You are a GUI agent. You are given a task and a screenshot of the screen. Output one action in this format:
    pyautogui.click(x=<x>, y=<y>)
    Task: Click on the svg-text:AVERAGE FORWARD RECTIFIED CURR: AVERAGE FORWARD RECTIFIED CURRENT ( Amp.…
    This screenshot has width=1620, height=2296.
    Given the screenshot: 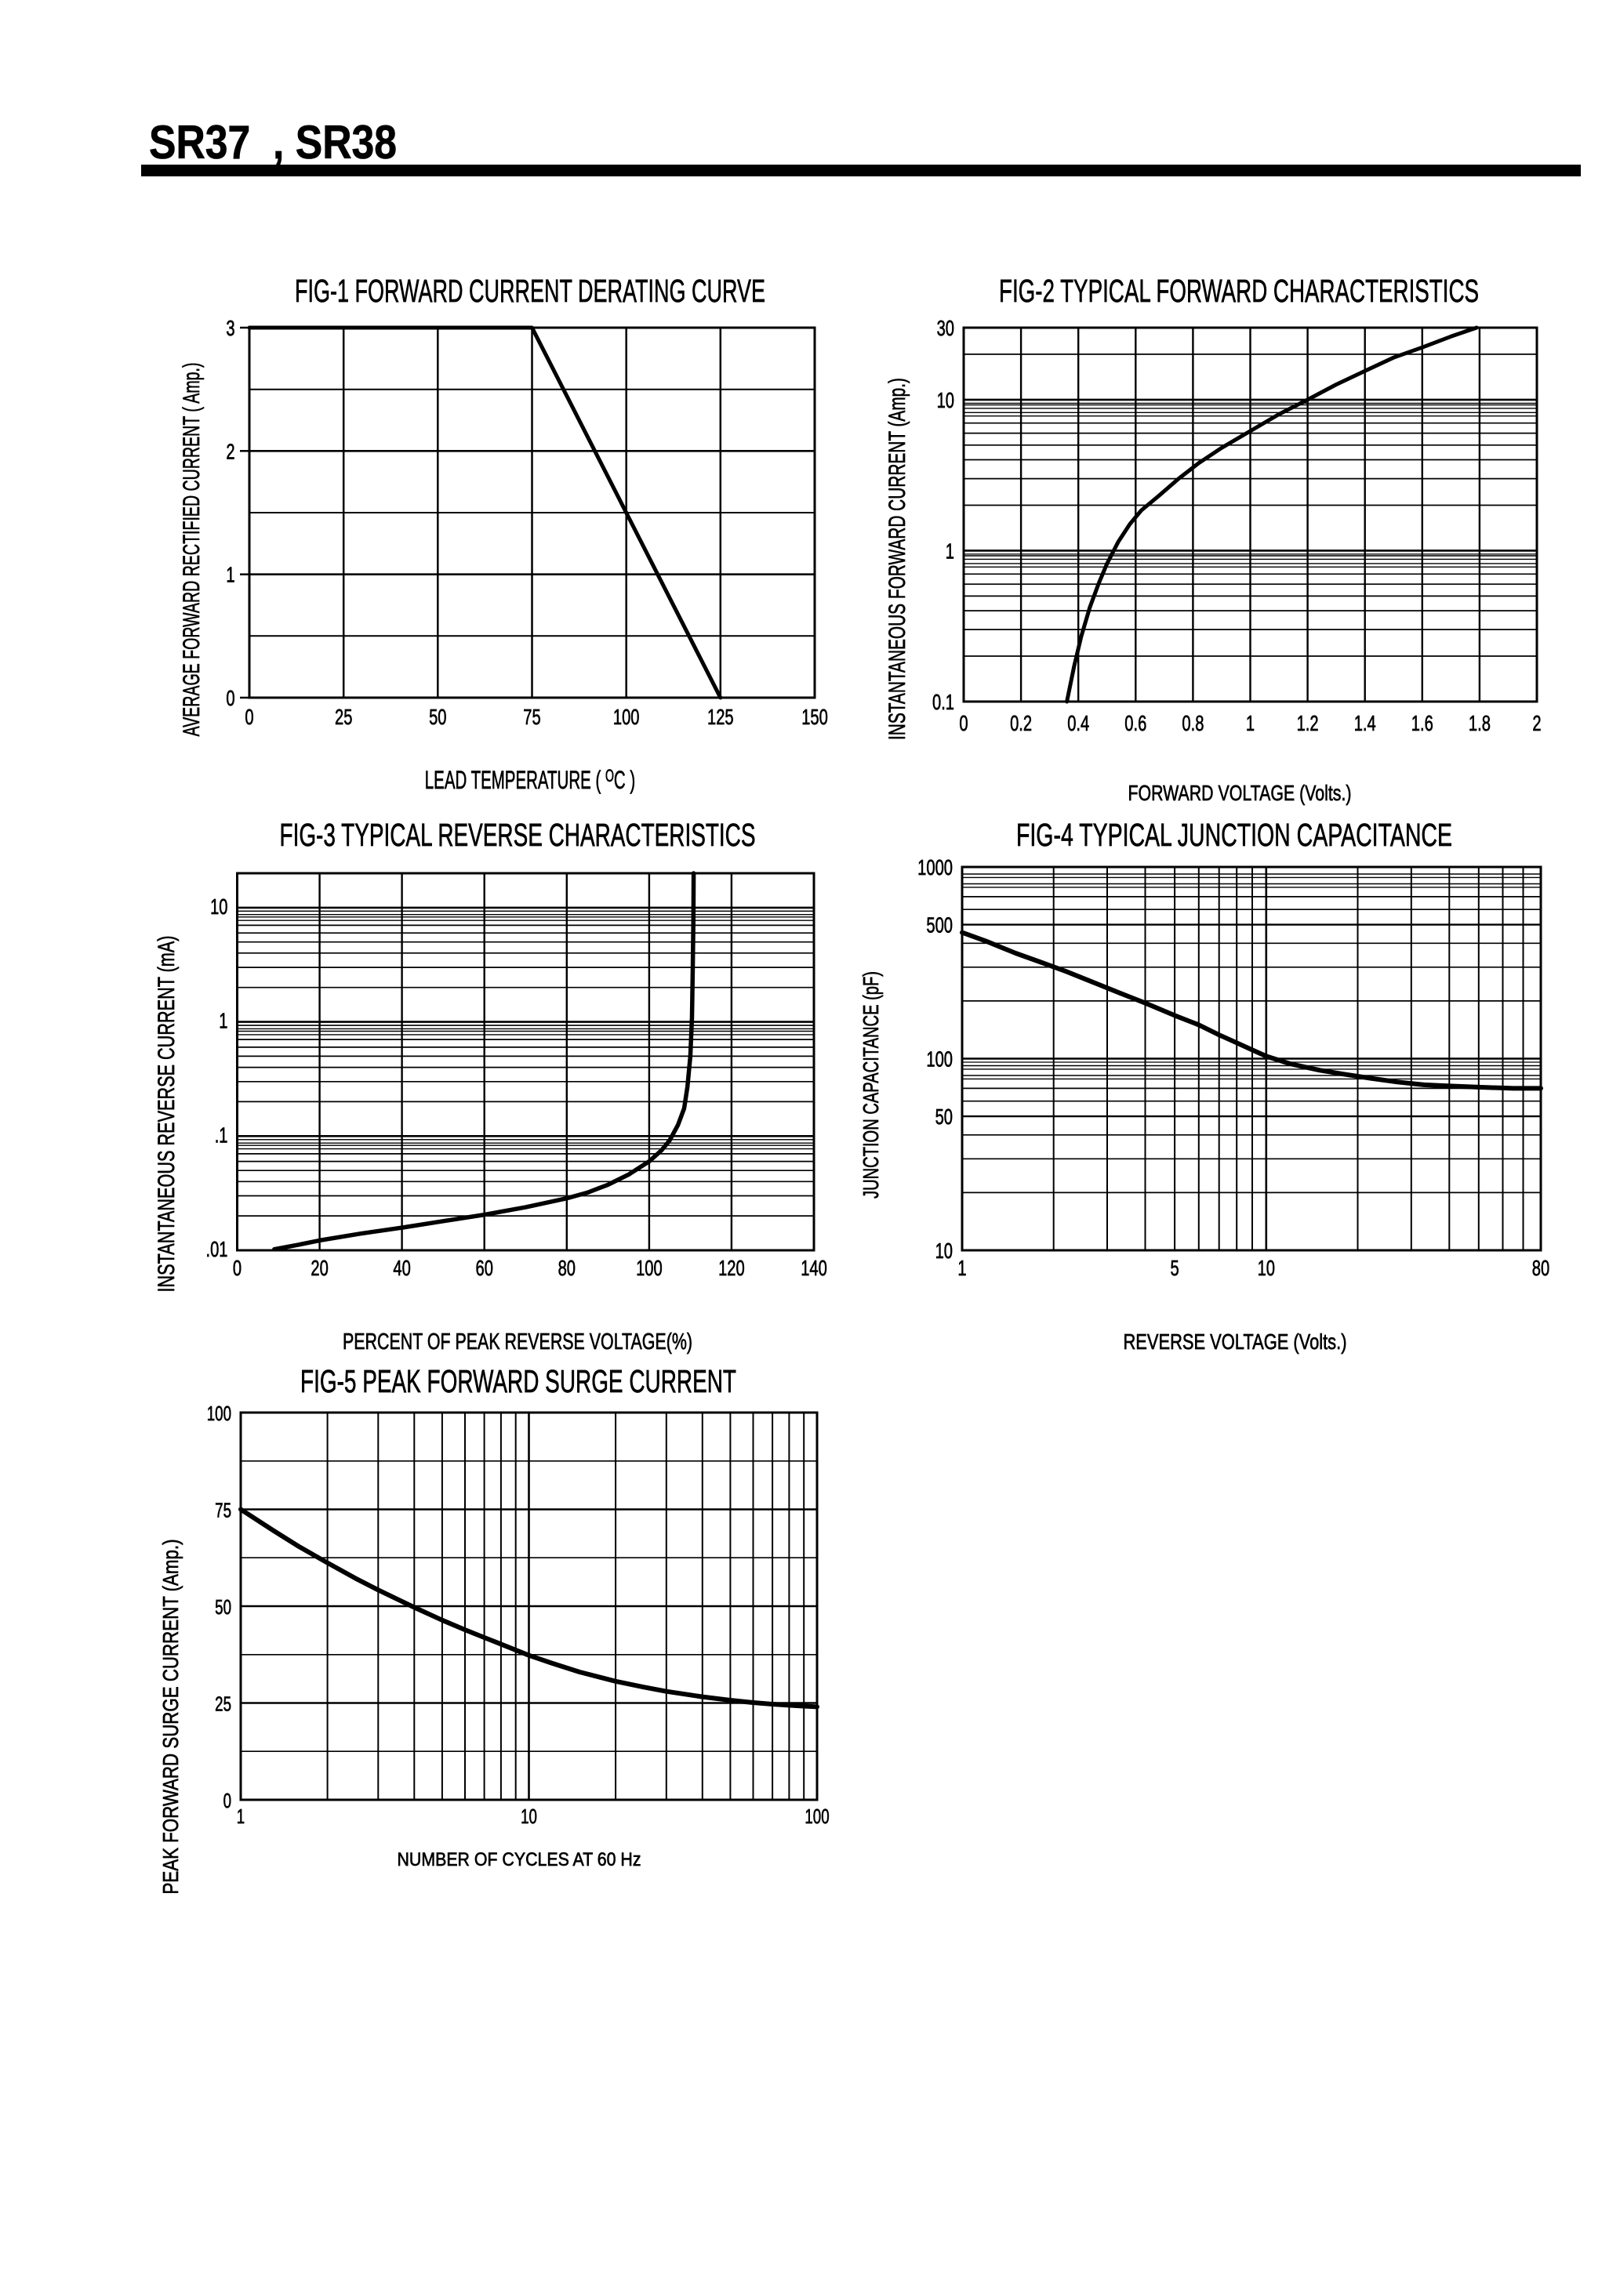 What is the action you would take?
    pyautogui.click(x=192, y=550)
    